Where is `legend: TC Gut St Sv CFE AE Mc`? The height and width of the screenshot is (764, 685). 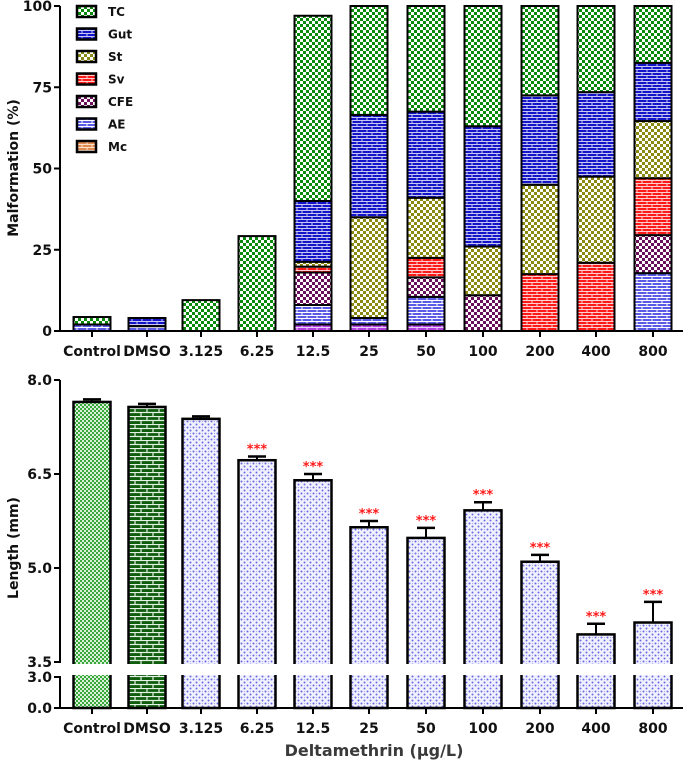 legend: TC Gut St Sv CFE AE Mc is located at coordinates (104, 79).